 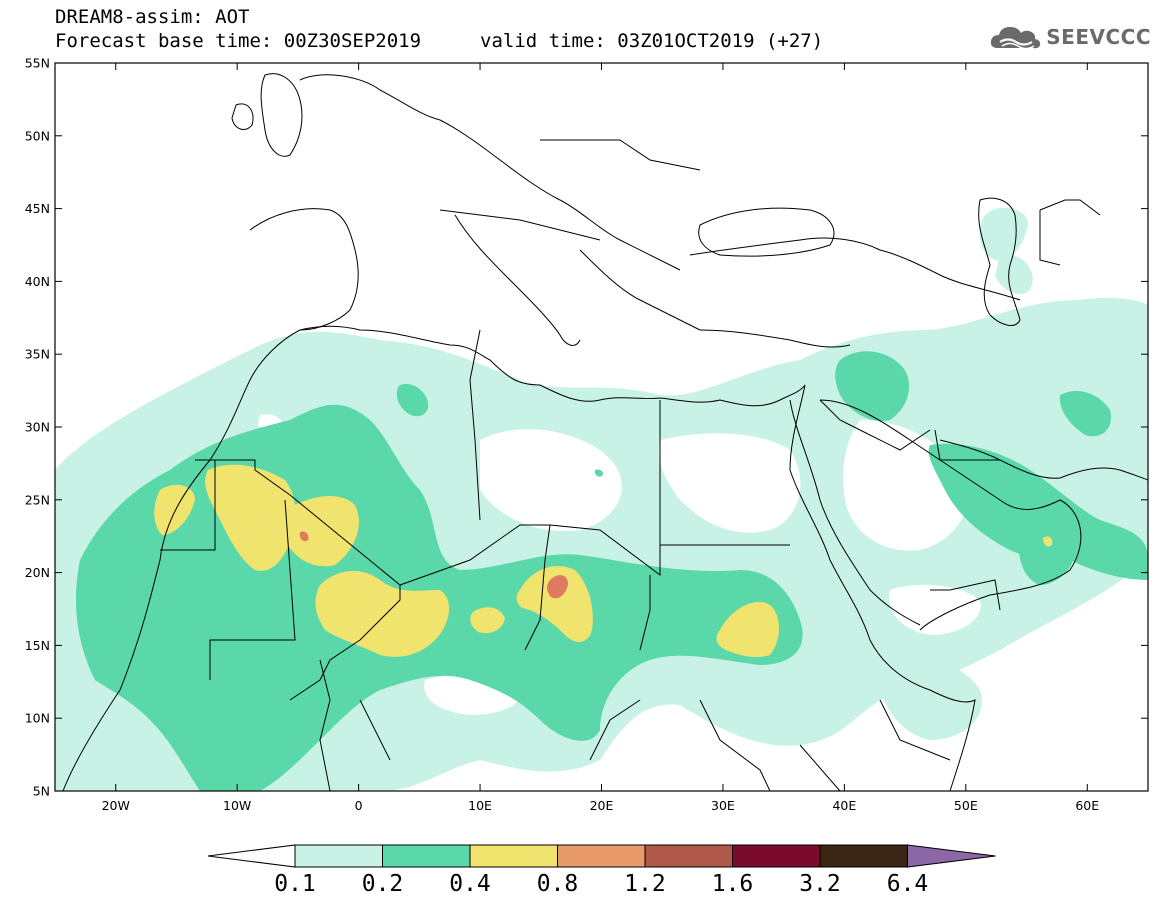 I want to click on logo-text: SEEVCCC, so click(x=1098, y=37).